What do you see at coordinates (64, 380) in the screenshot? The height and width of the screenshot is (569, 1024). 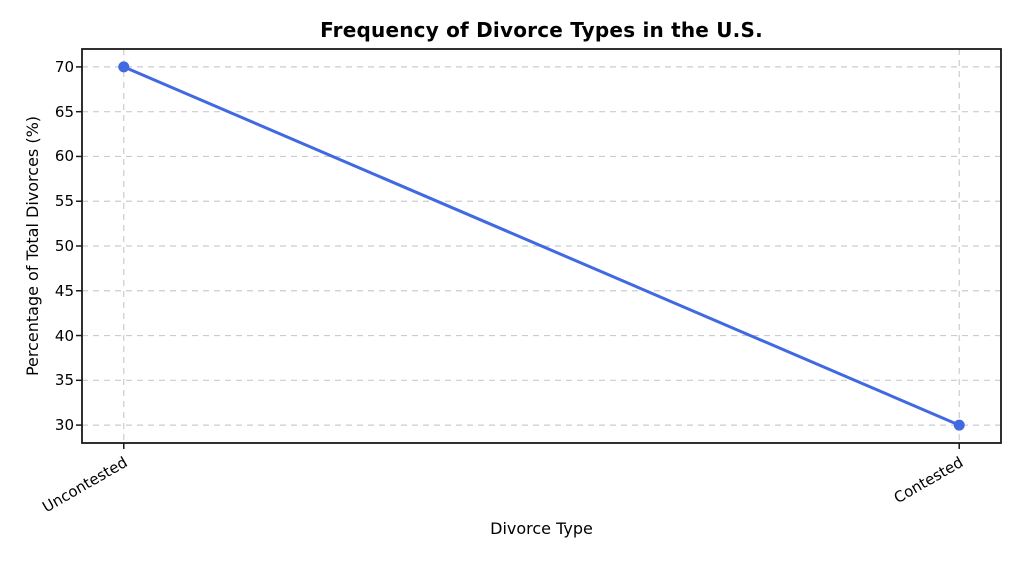 I see `y-tick-label: 35` at bounding box center [64, 380].